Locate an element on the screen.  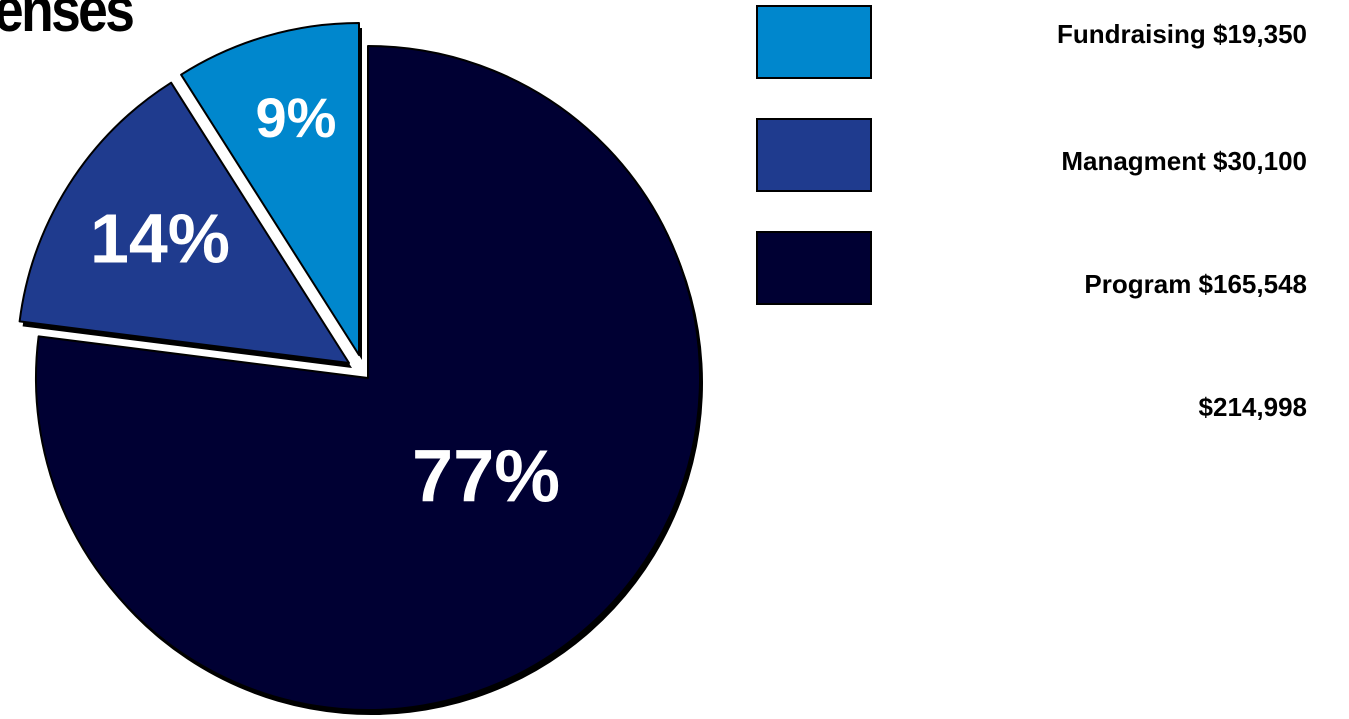
legend-total: $214,998 is located at coordinates (1252, 407).